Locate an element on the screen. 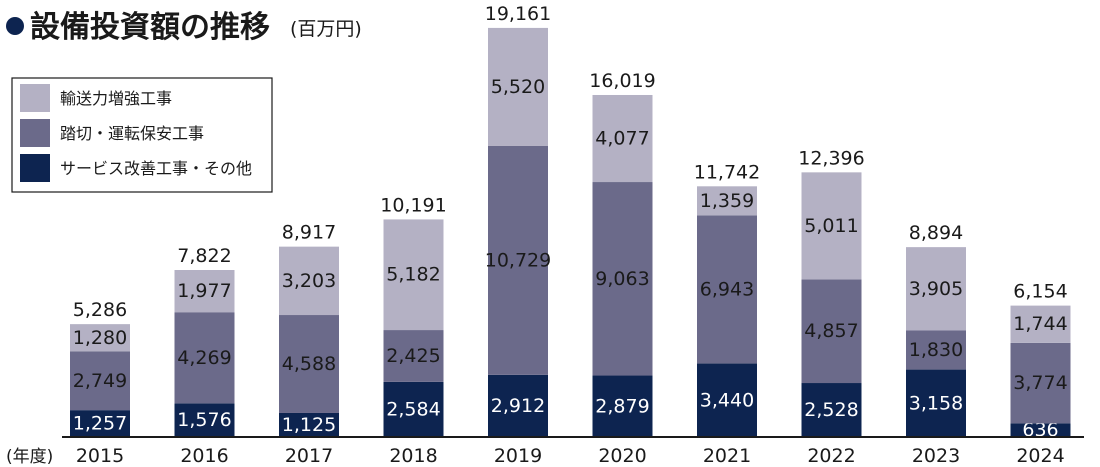 The width and height of the screenshot is (1100, 467). legend-label: 踏切・運転保安工事 is located at coordinates (132, 133).